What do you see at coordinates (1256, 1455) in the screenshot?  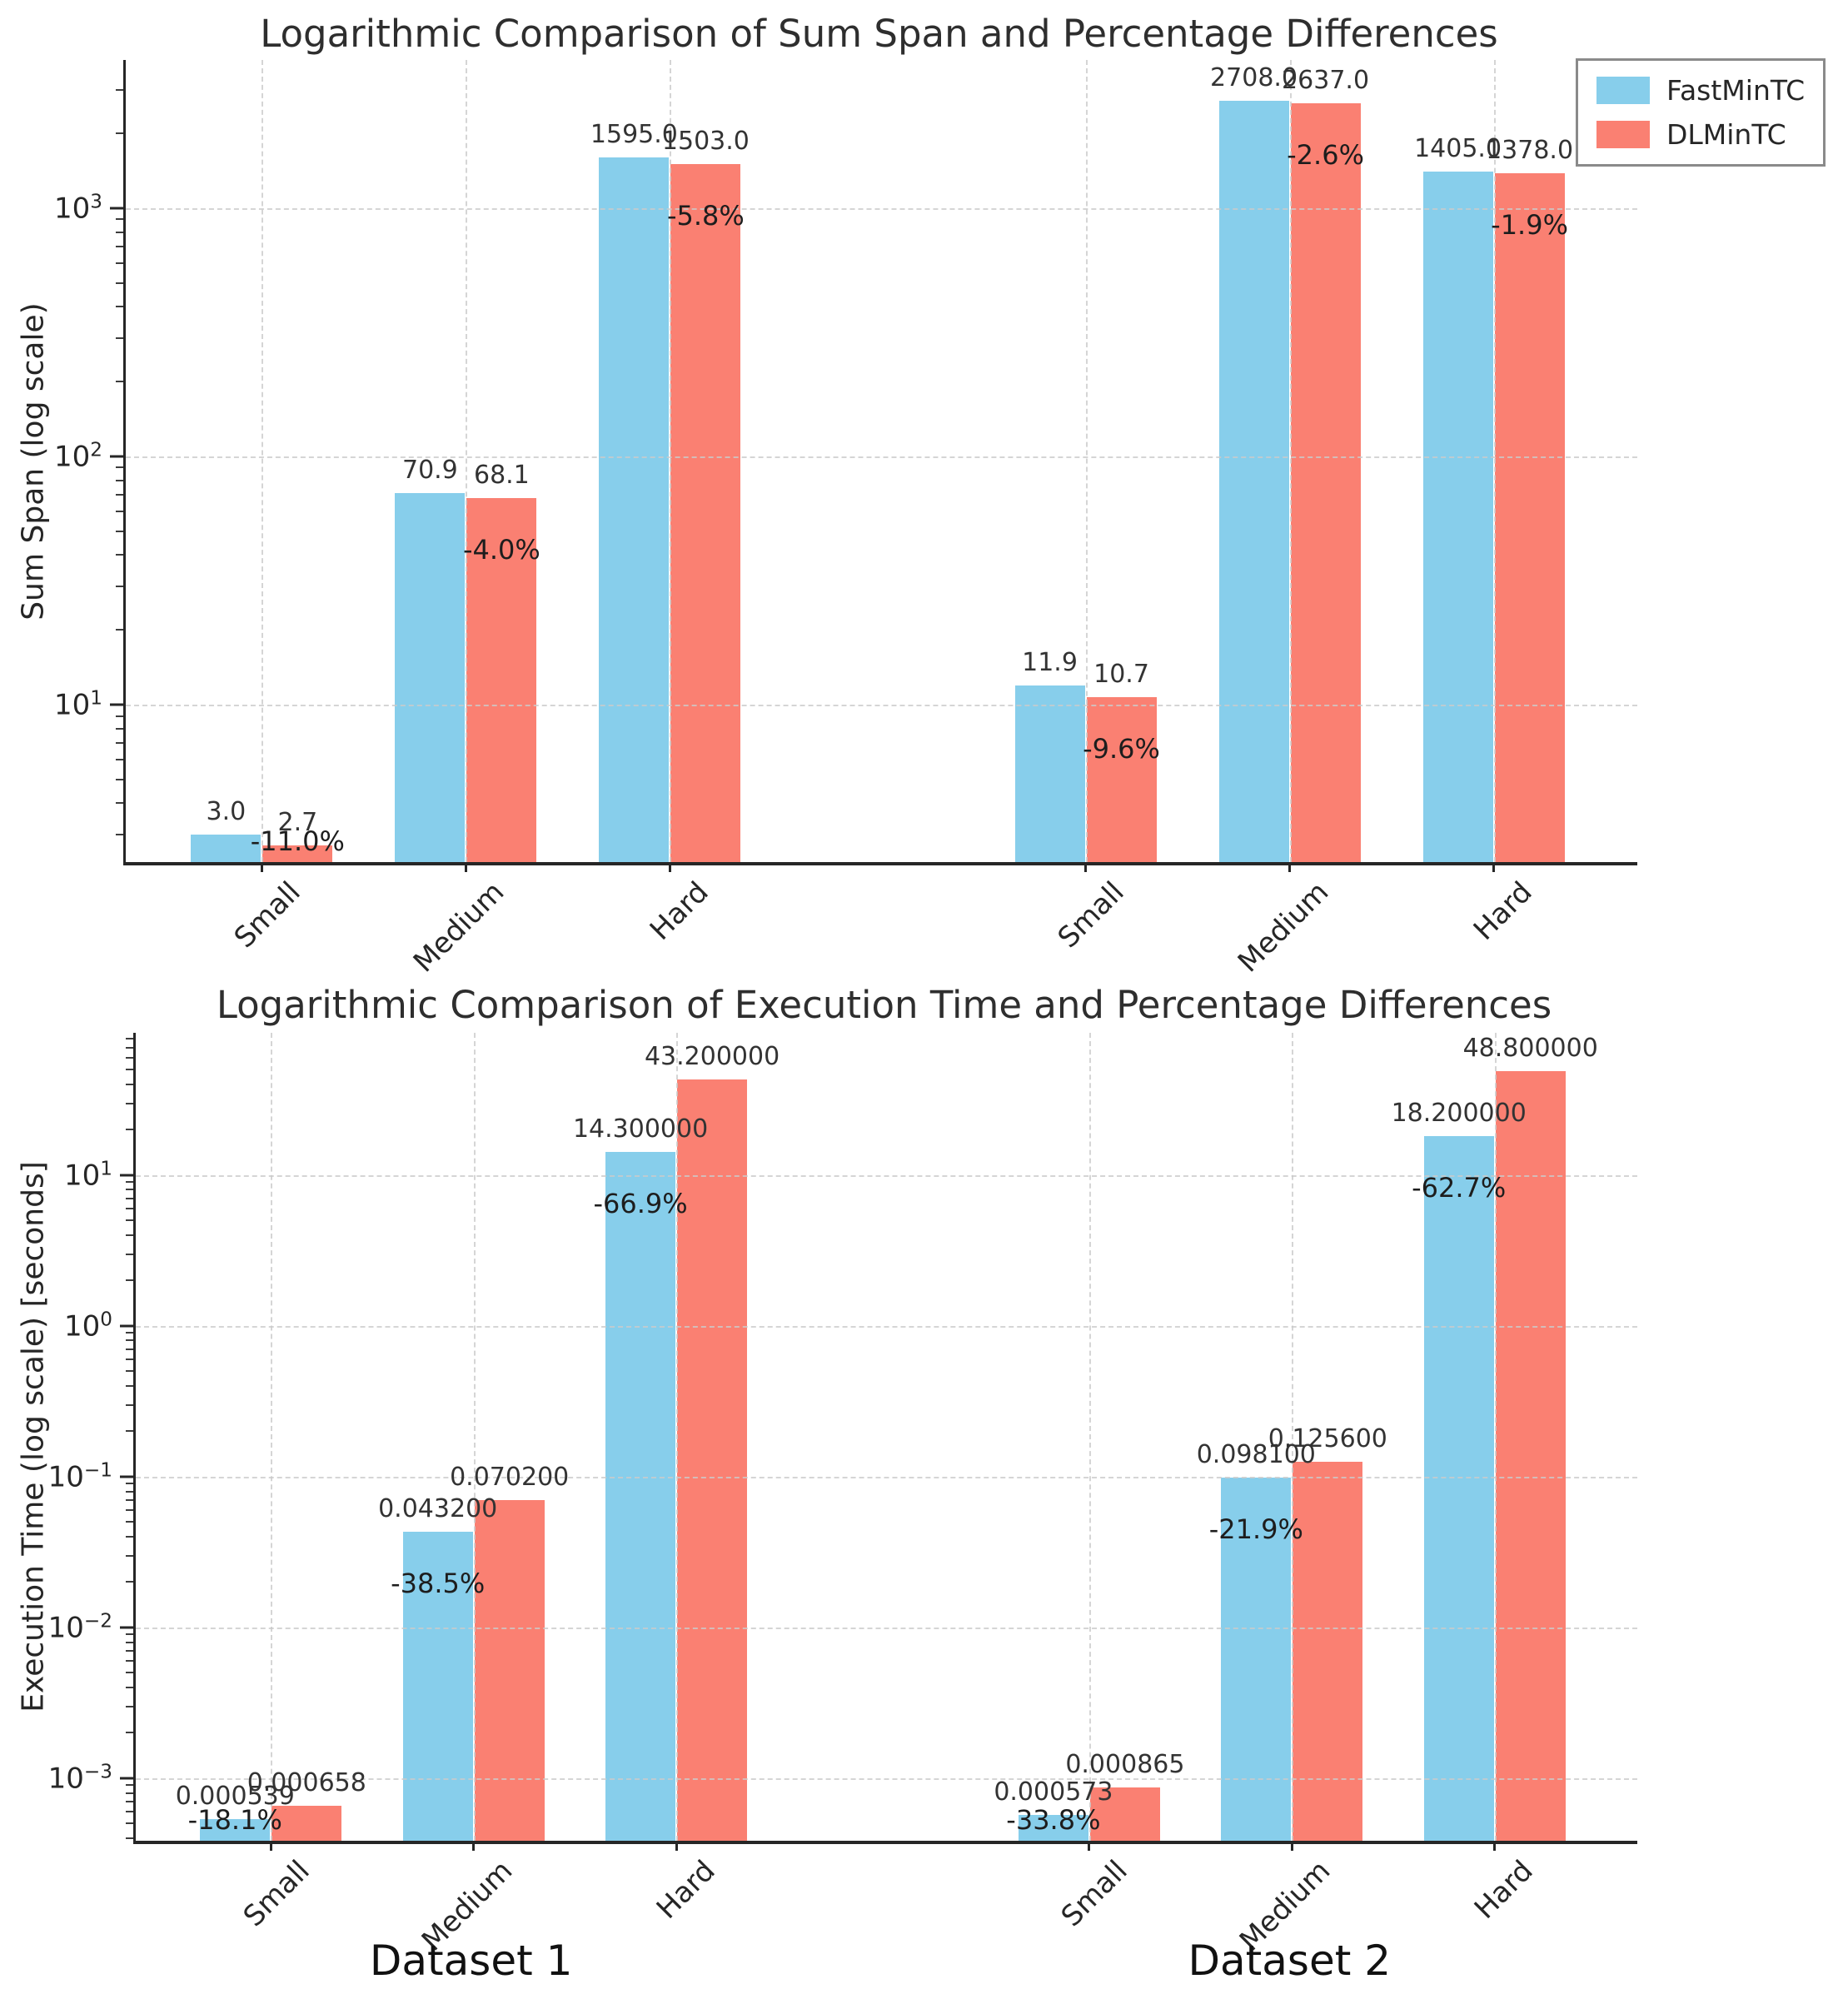 I see `value-label: 0.098100` at bounding box center [1256, 1455].